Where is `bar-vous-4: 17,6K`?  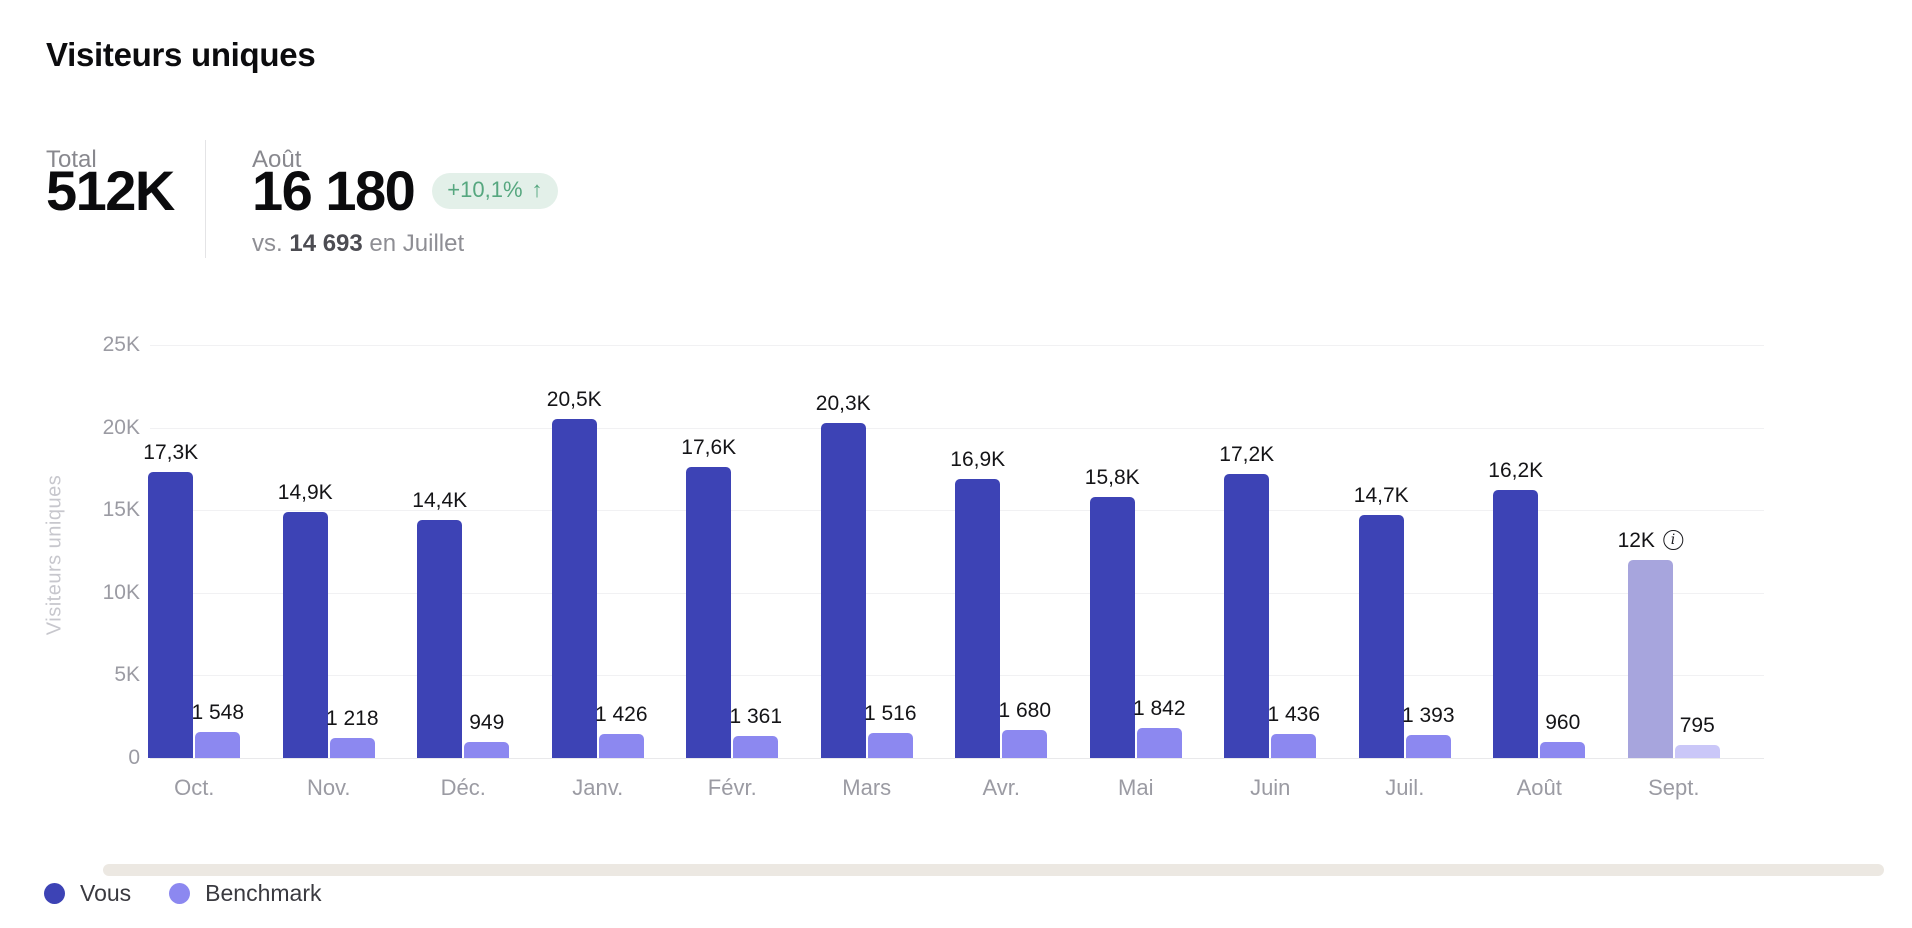
bar-vous-4: 17,6K is located at coordinates (708, 597).